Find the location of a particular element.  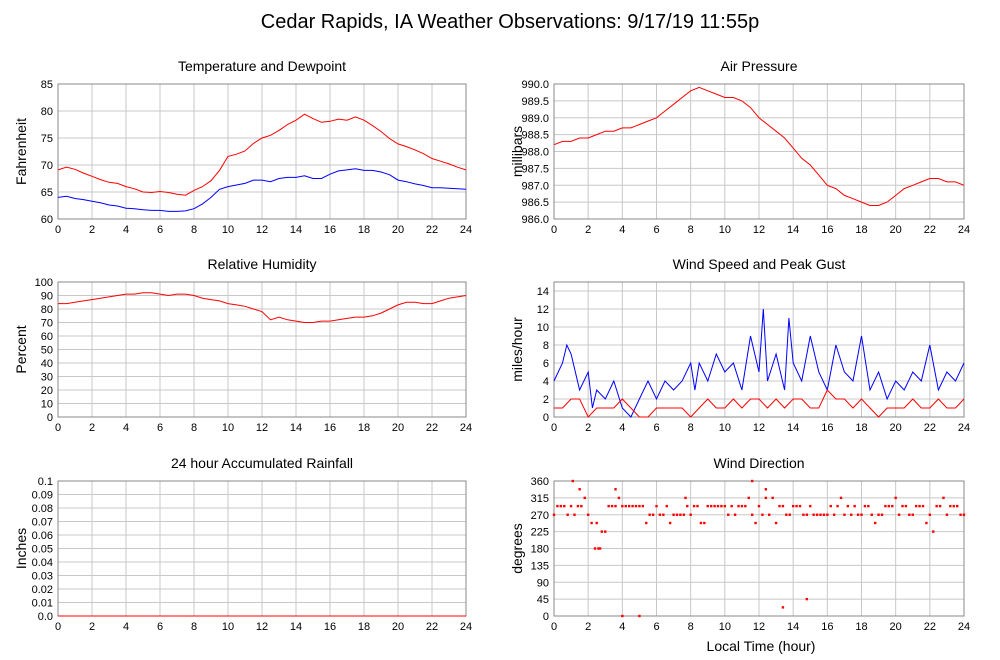

rainfall-y-tick-label: 0.04 is located at coordinates (42, 563).